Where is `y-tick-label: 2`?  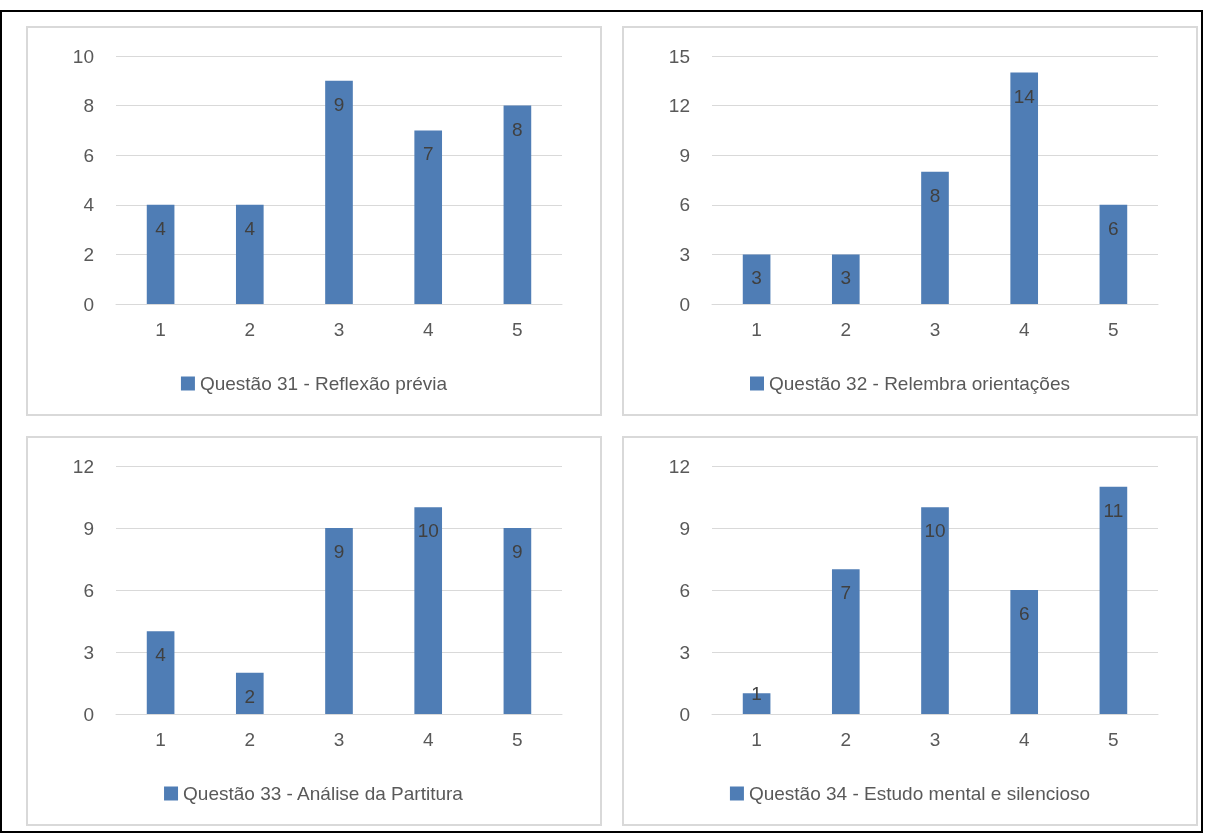 y-tick-label: 2 is located at coordinates (88, 254).